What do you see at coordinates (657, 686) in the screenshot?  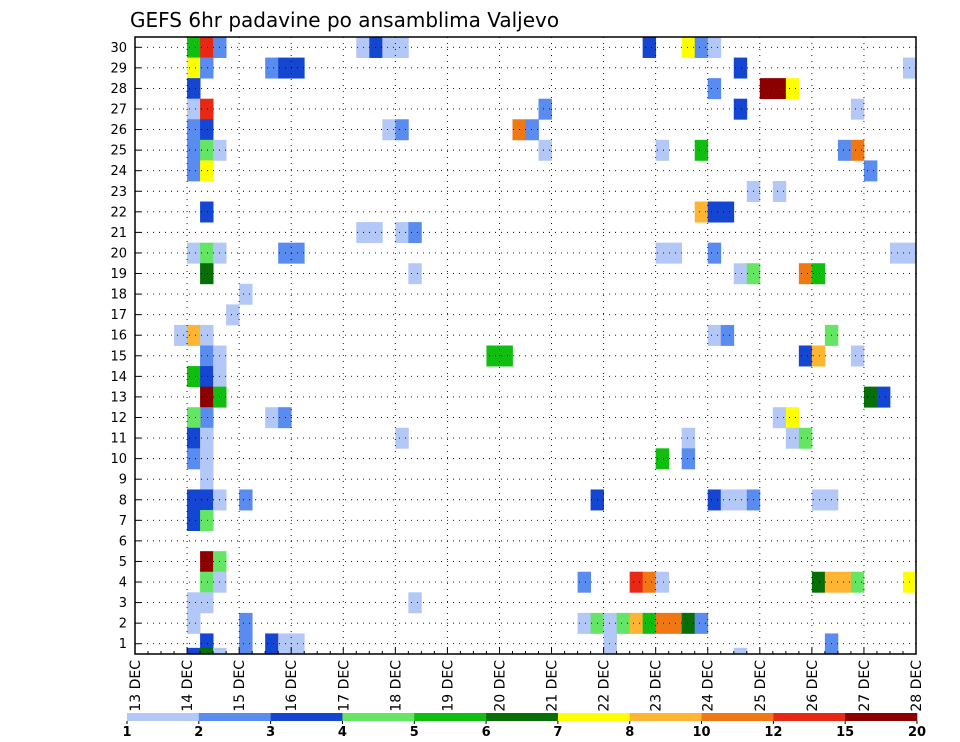 I see `x-tick-label: 23 DEC` at bounding box center [657, 686].